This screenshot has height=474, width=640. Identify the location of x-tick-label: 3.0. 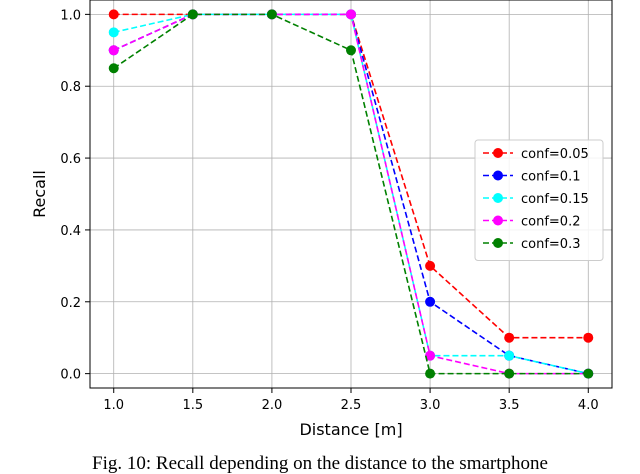
(430, 405).